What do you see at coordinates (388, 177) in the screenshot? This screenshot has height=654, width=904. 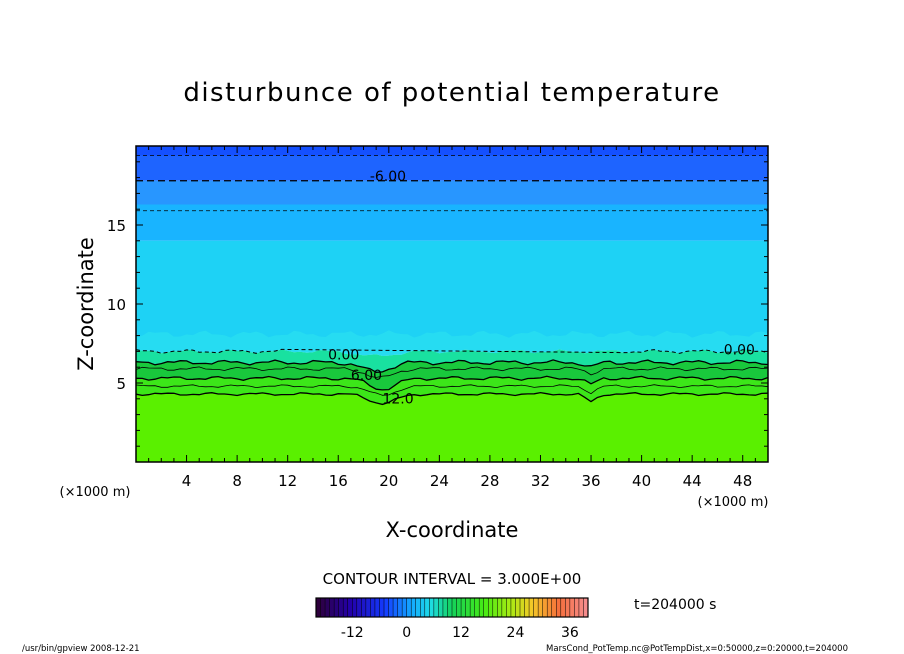 I see `contour-label: -6.00` at bounding box center [388, 177].